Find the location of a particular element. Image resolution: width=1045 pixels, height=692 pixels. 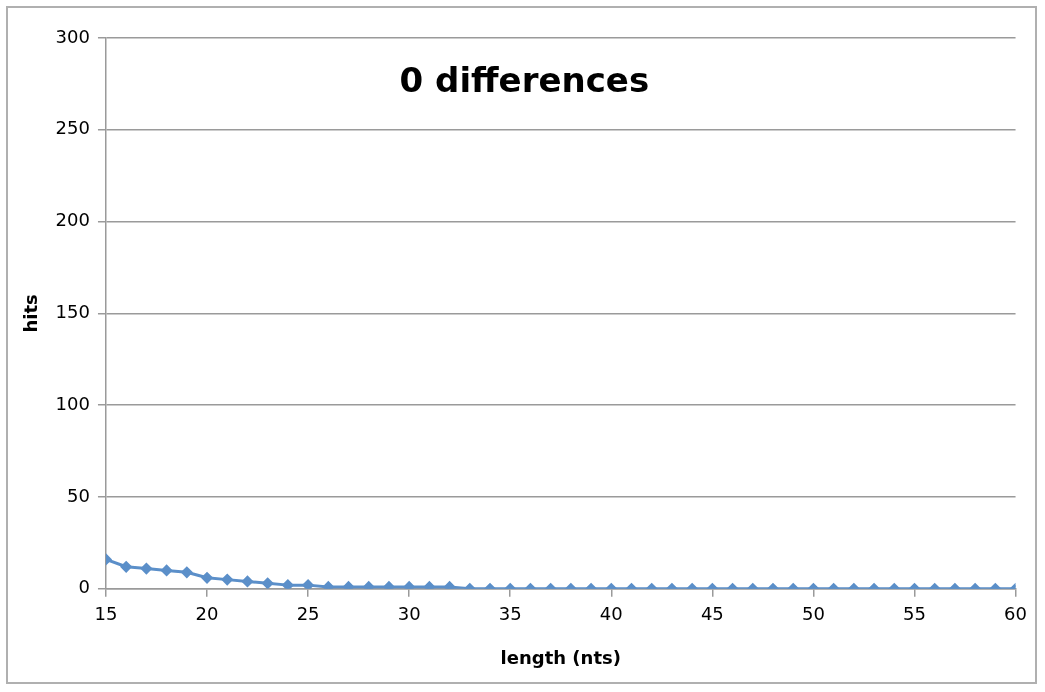

x-tick-label: 50 is located at coordinates (813, 614).